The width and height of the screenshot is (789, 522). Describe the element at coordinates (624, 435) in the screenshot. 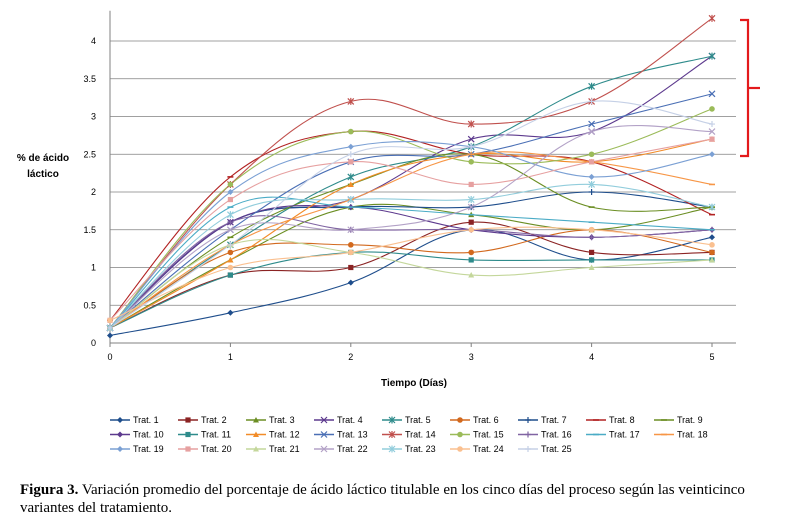

I see `legend-label-17: Trat. 17` at that location.